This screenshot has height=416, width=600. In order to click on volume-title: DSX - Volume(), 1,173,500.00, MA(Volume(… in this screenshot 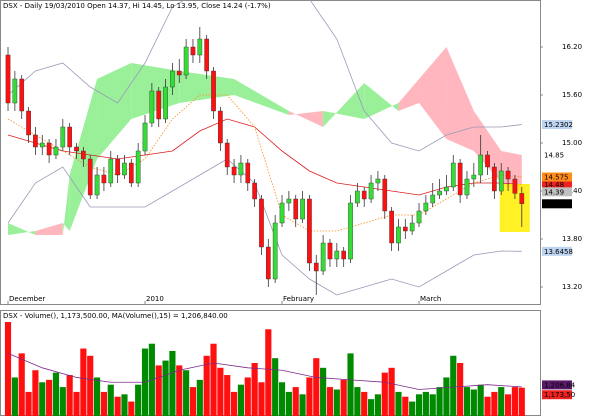, I will do `click(115, 316)`.